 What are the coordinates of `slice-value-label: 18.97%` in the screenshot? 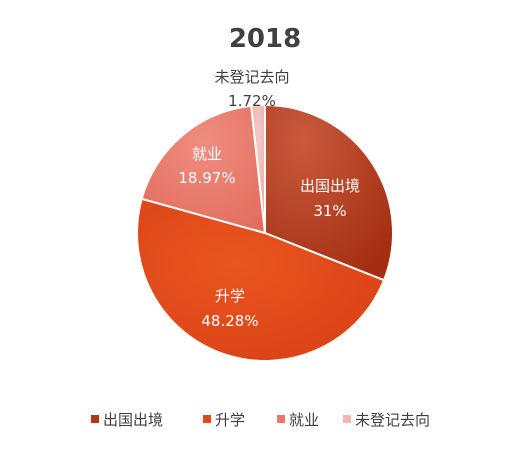 It's located at (206, 178).